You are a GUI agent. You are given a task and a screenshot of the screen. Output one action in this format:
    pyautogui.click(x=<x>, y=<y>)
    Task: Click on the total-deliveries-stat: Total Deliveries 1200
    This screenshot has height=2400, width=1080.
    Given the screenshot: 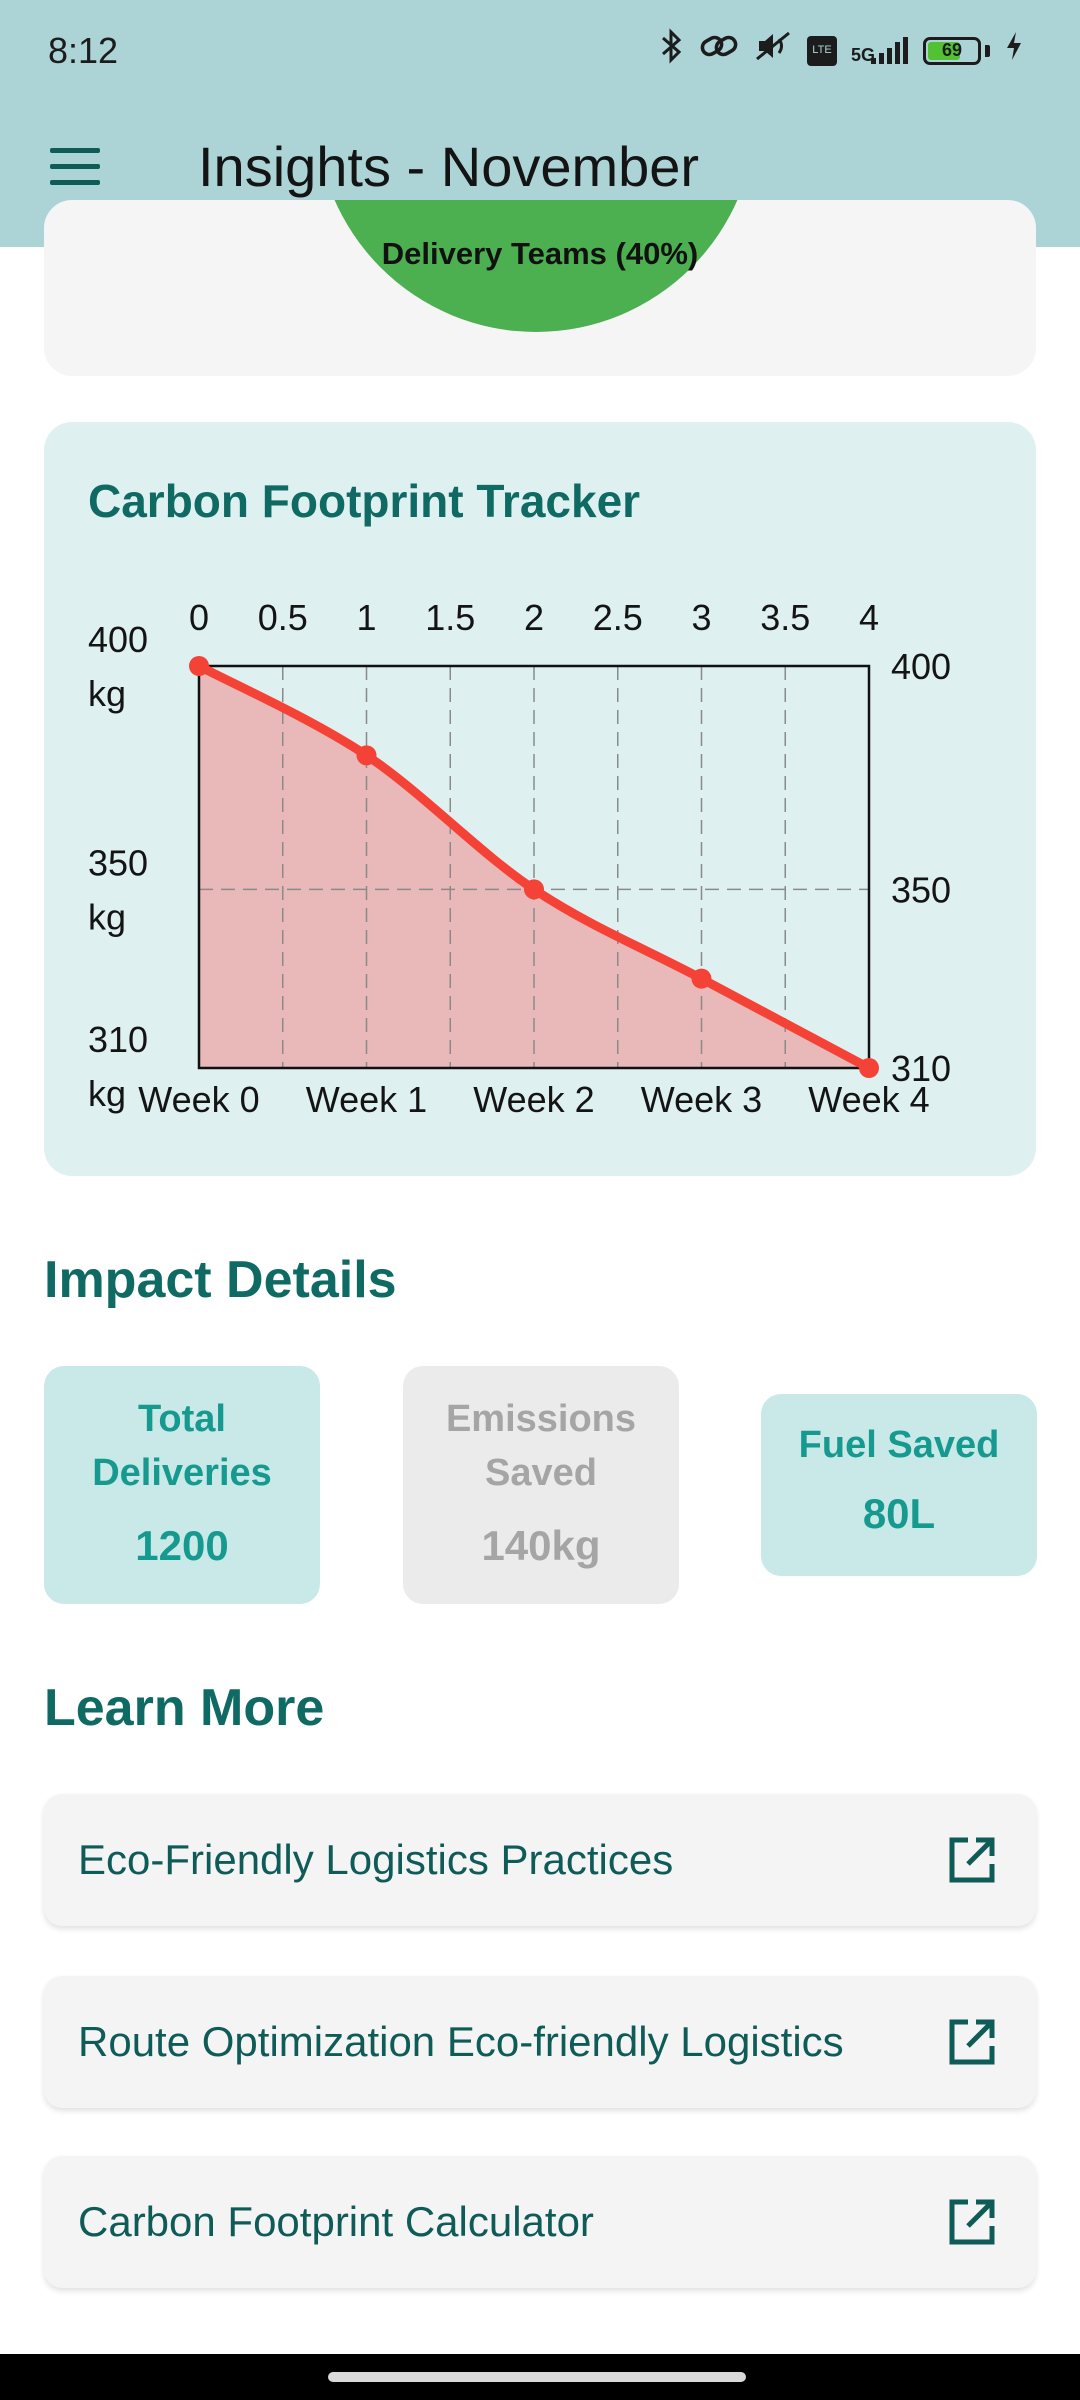 What is the action you would take?
    pyautogui.click(x=182, y=1485)
    